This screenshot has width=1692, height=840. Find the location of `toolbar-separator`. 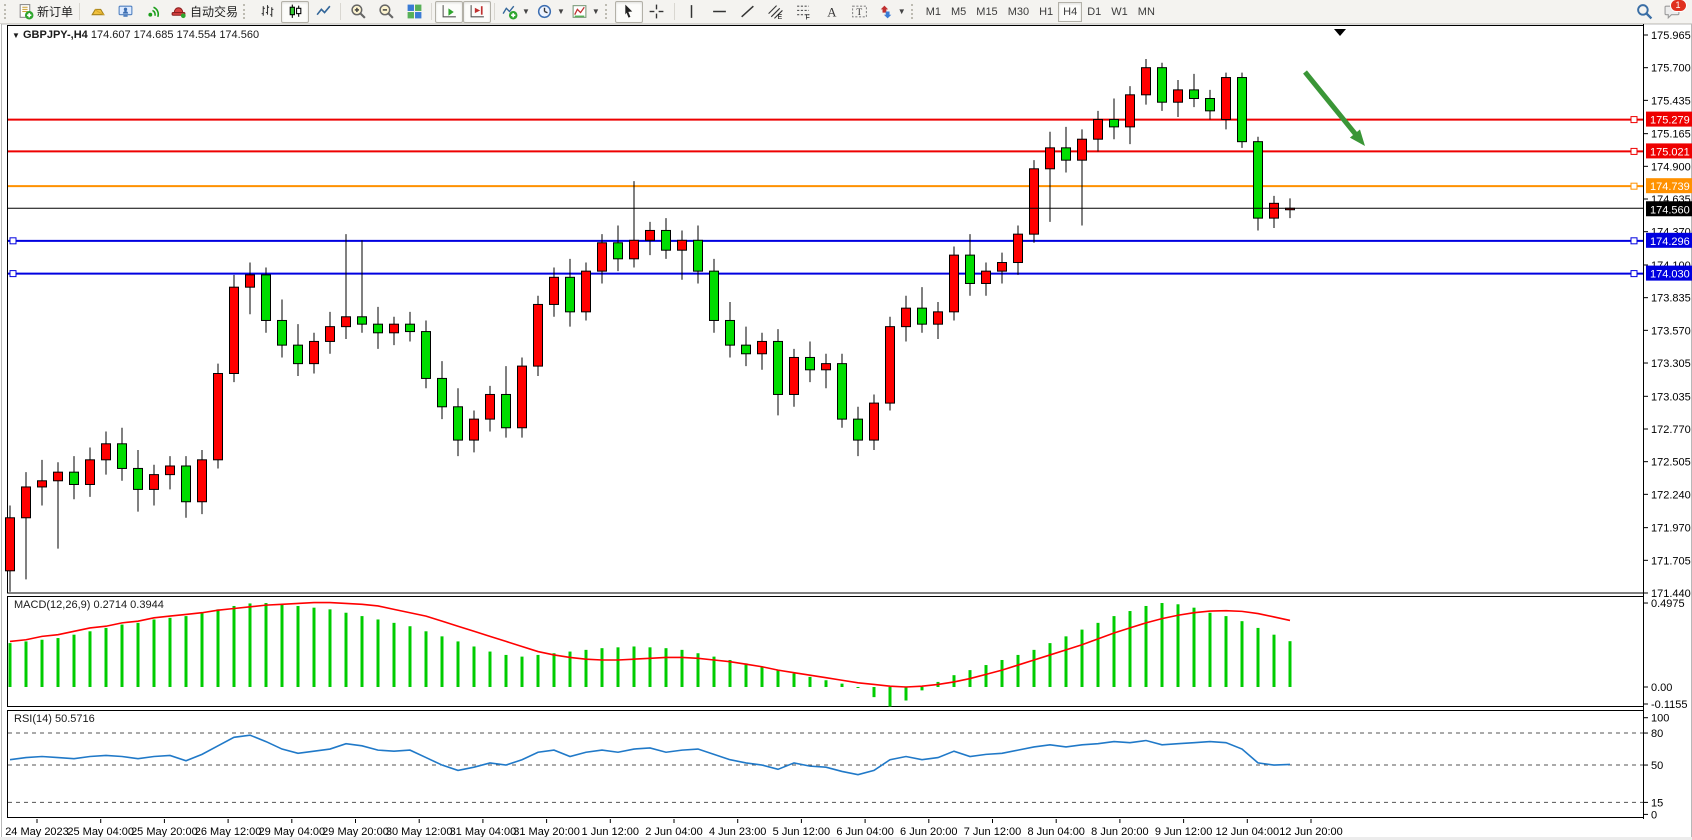

toolbar-separator is located at coordinates (432, 11).